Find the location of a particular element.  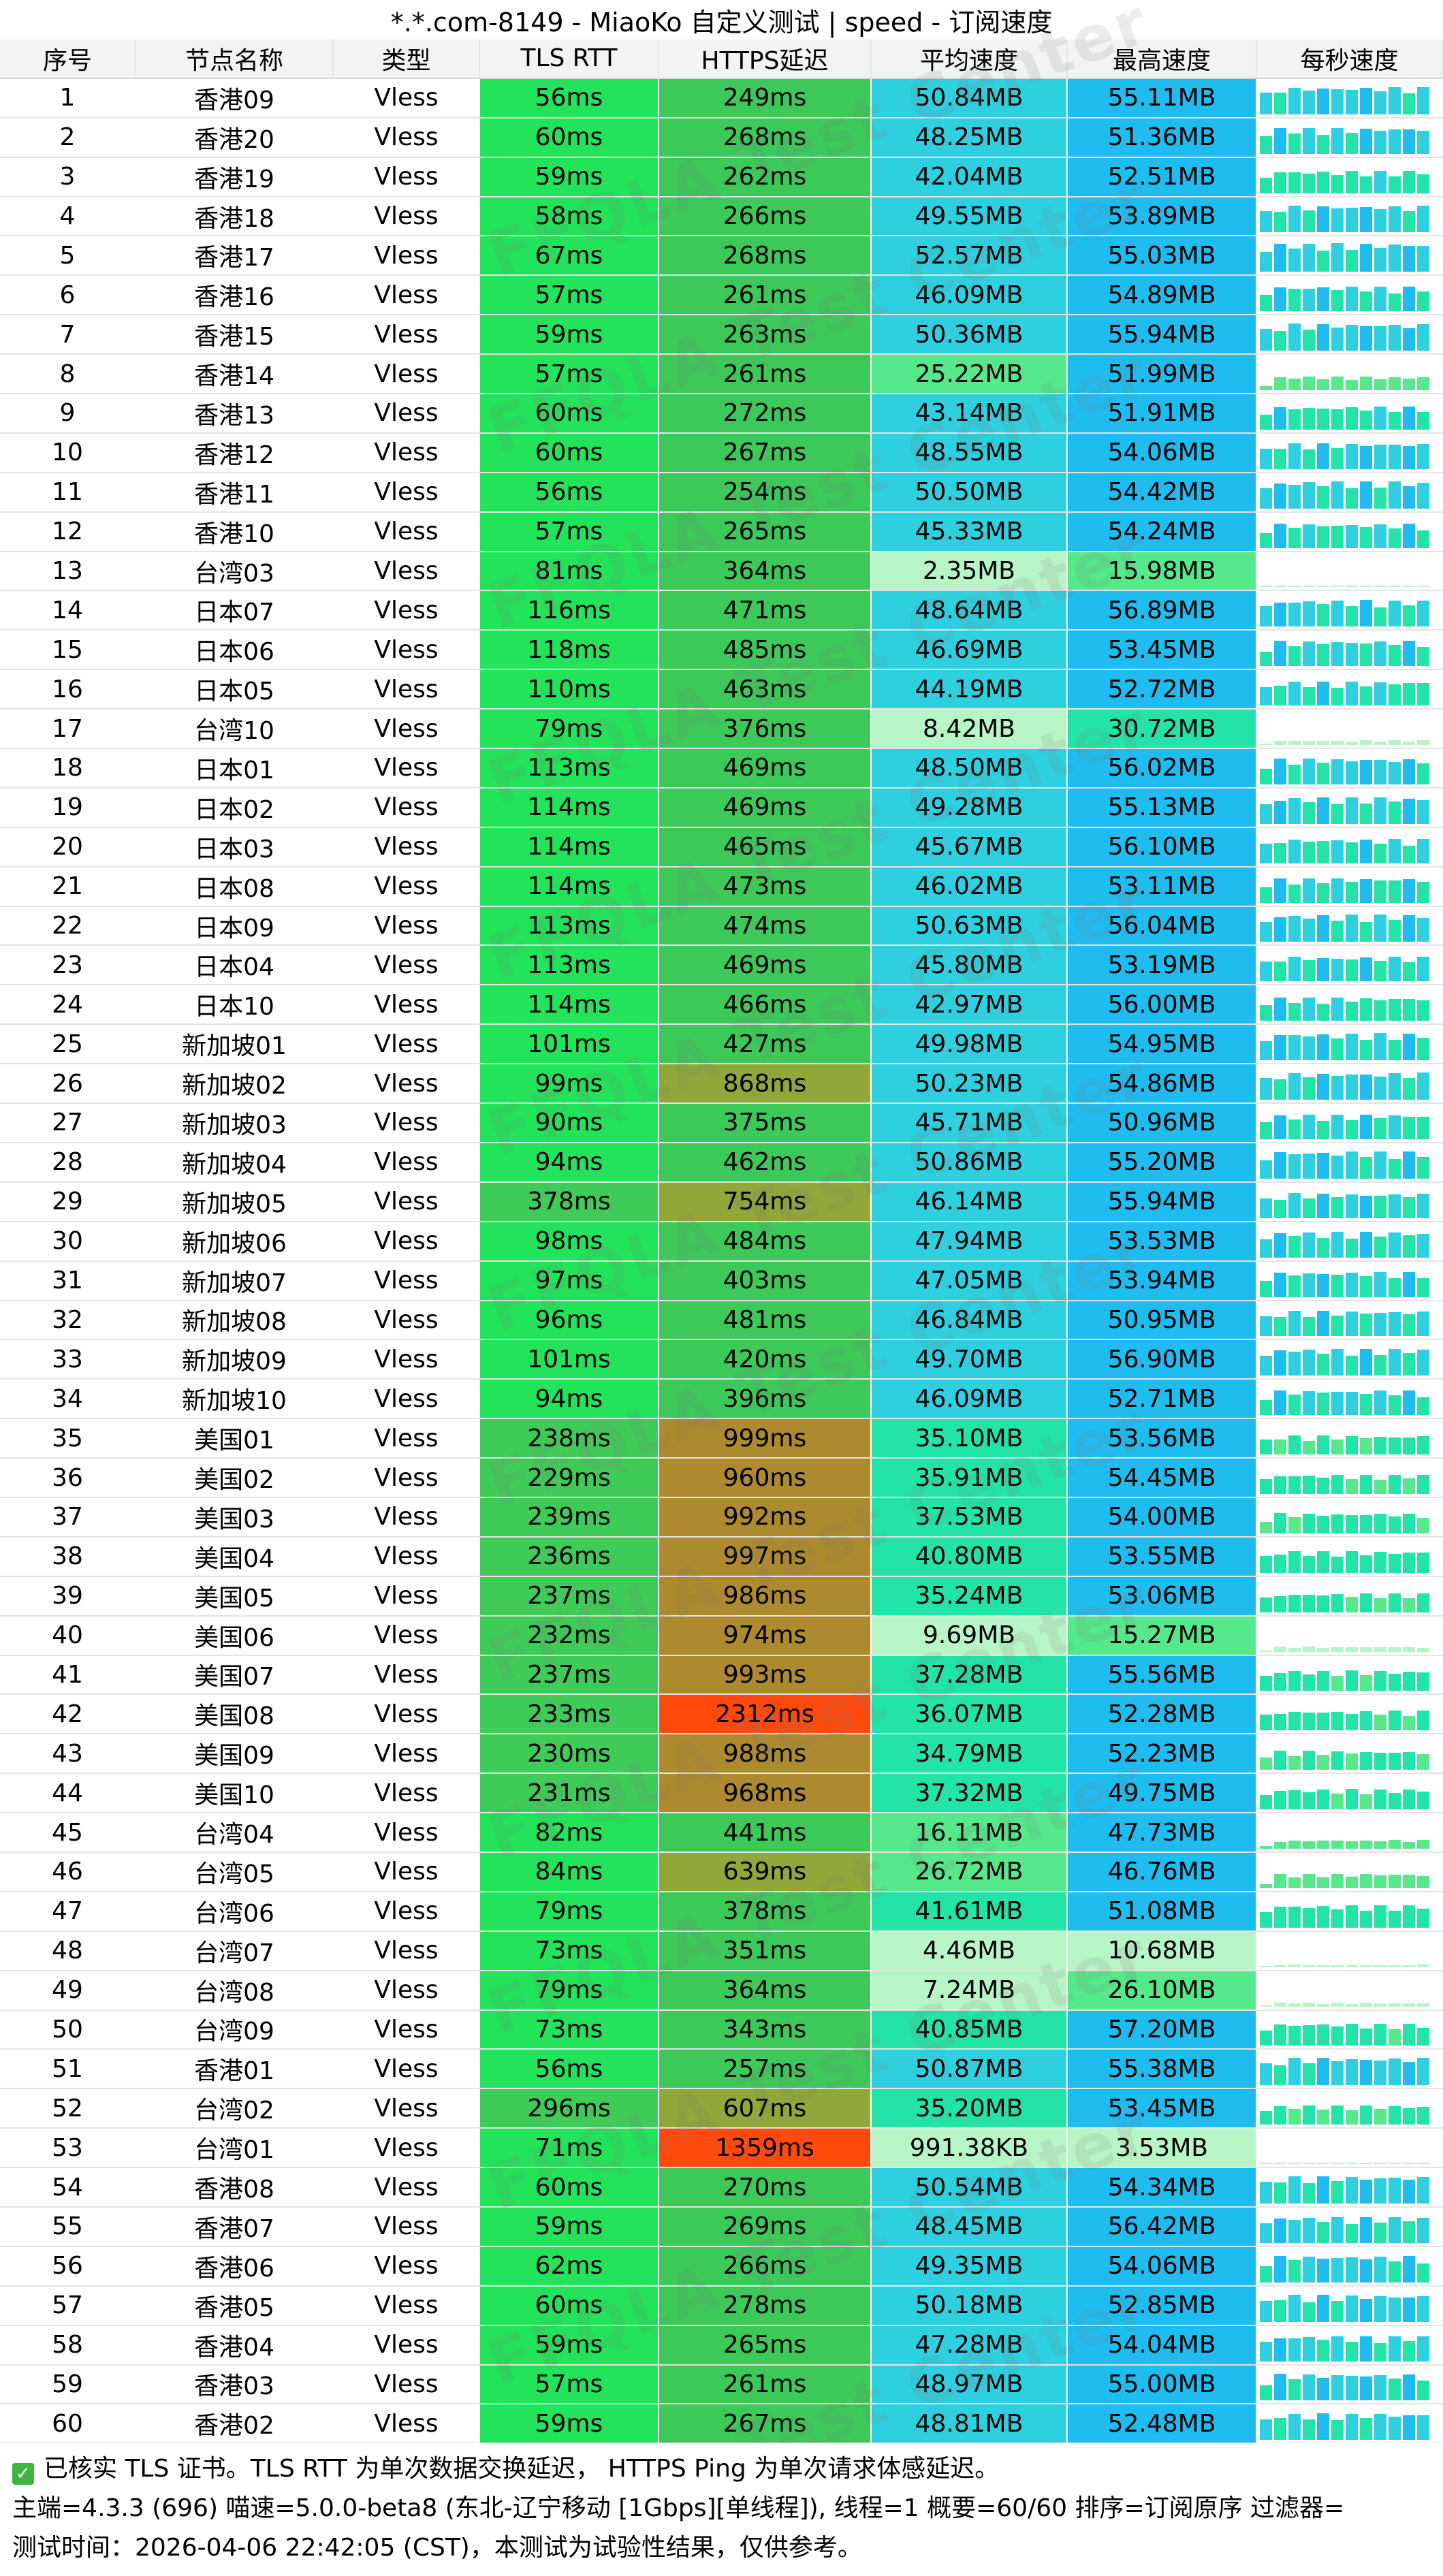

table-row: 16 日本05 Vless 110ms 463ms 44.19MB 52.72MB is located at coordinates (721, 690).